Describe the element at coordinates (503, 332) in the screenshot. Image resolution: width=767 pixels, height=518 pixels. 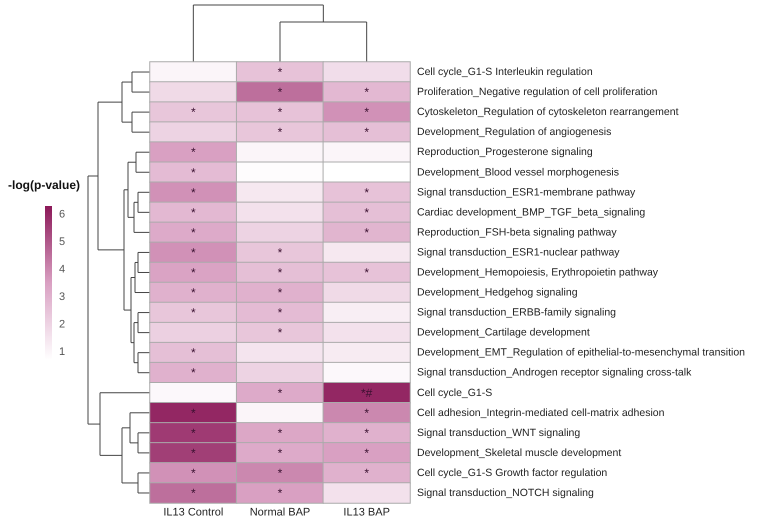
I see `y-tick-label: Development_Cartilage development` at that location.